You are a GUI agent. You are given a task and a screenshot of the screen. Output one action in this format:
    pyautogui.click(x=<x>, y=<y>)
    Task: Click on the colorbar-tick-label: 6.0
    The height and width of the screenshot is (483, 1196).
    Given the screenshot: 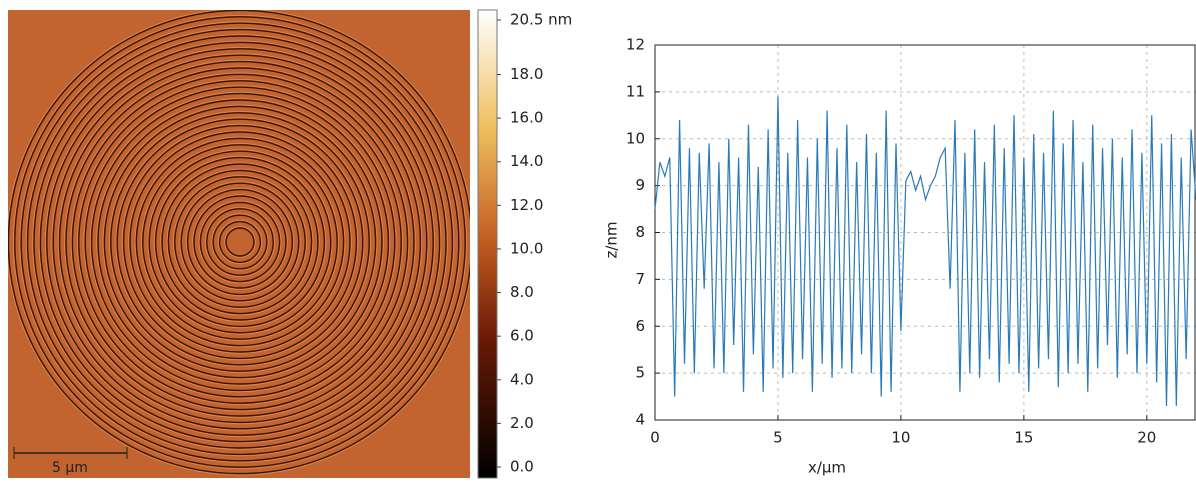 What is the action you would take?
    pyautogui.click(x=522, y=336)
    